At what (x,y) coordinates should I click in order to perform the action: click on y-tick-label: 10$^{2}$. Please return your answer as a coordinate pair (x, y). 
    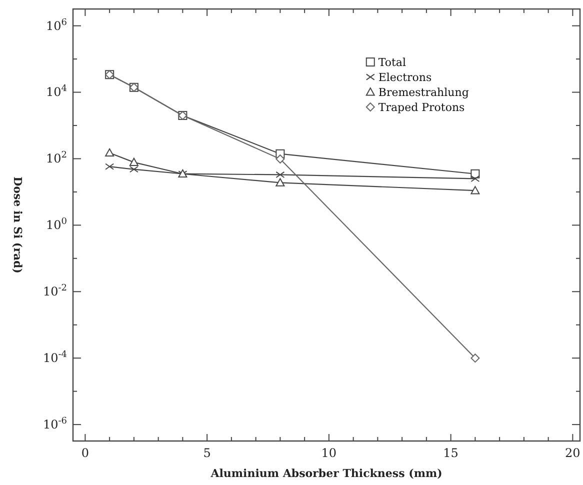
    Looking at the image, I should click on (56, 158).